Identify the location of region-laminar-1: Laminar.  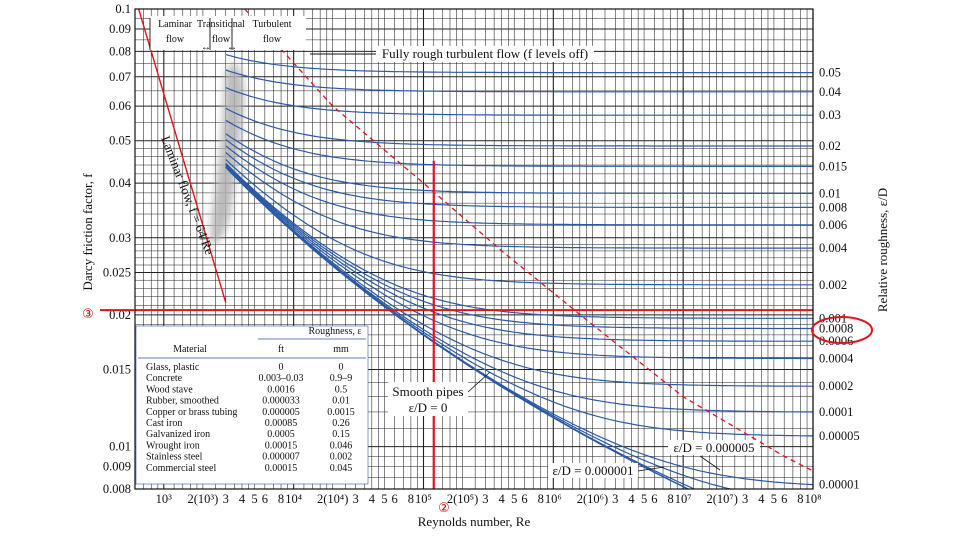
(175, 24).